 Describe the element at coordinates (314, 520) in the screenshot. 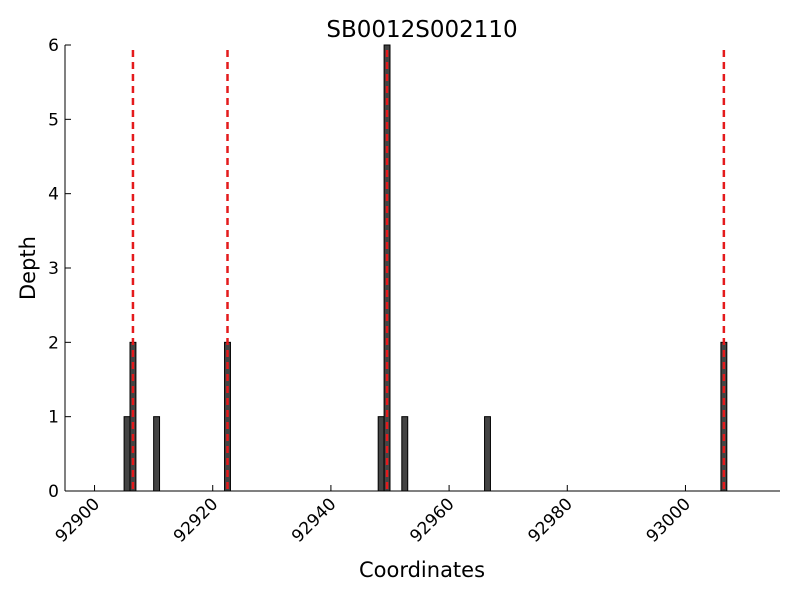

I see `x-tick-label: 92940` at that location.